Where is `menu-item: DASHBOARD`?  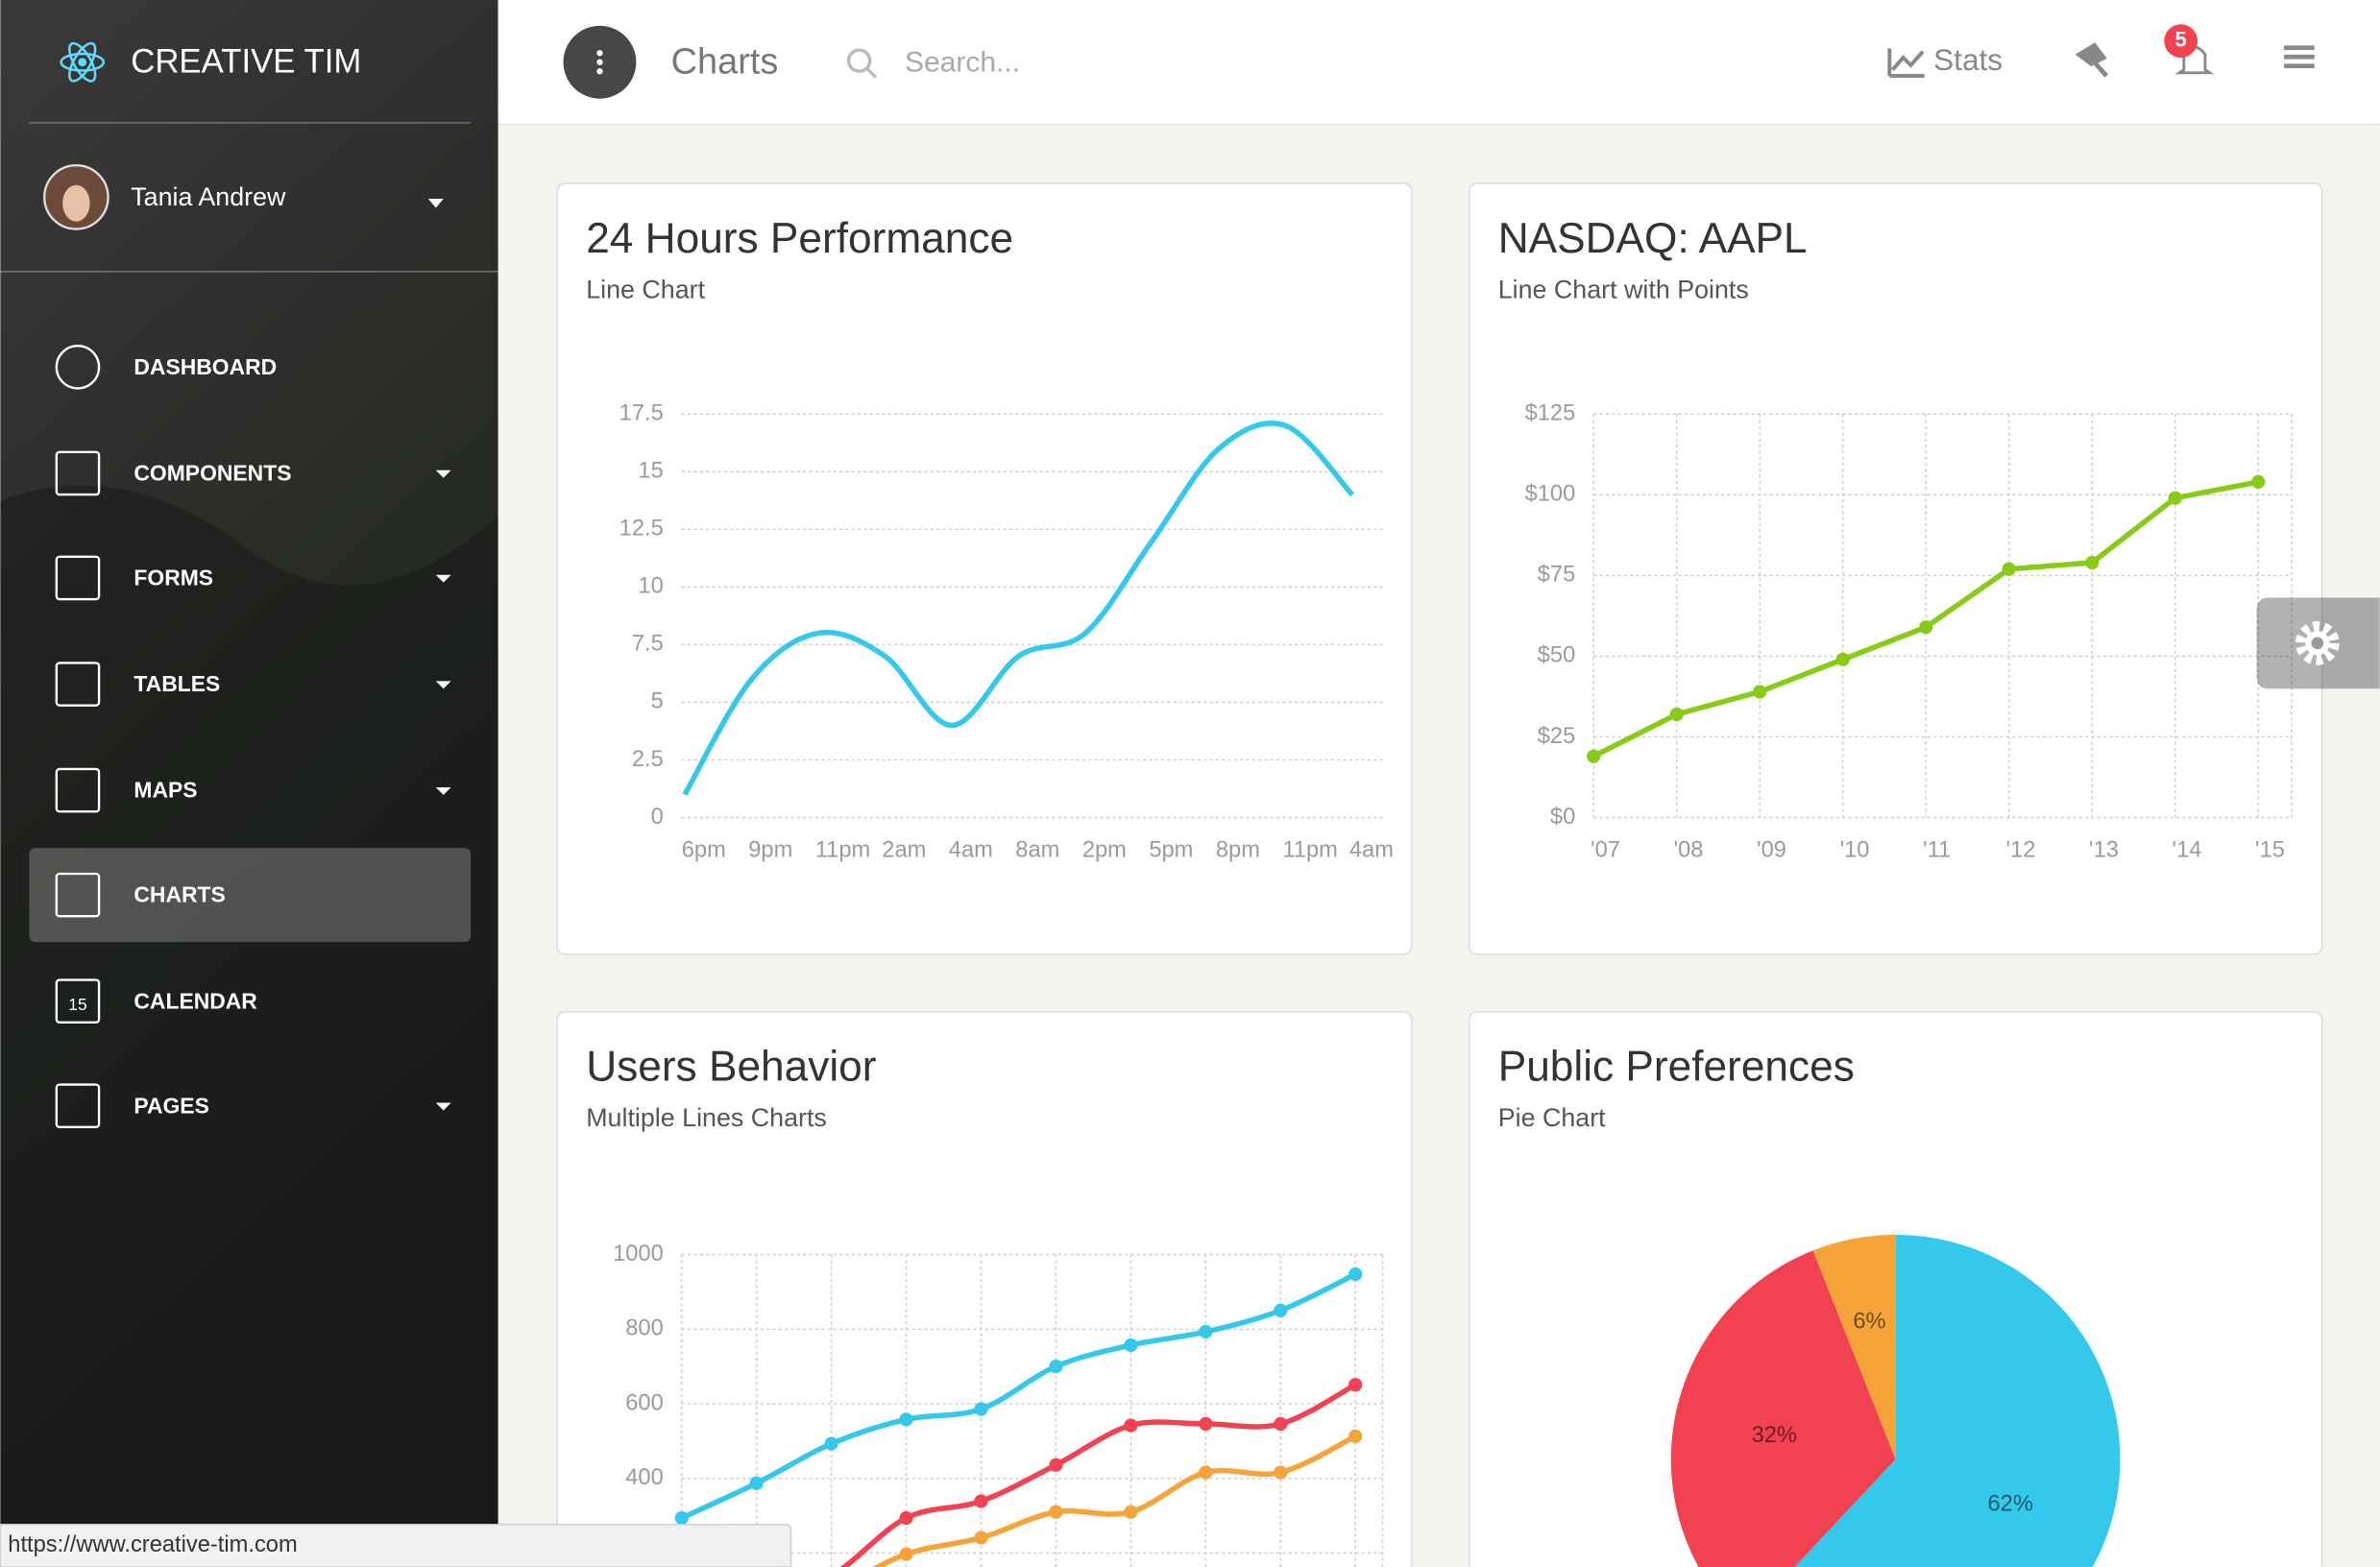 menu-item: DASHBOARD is located at coordinates (166, 368).